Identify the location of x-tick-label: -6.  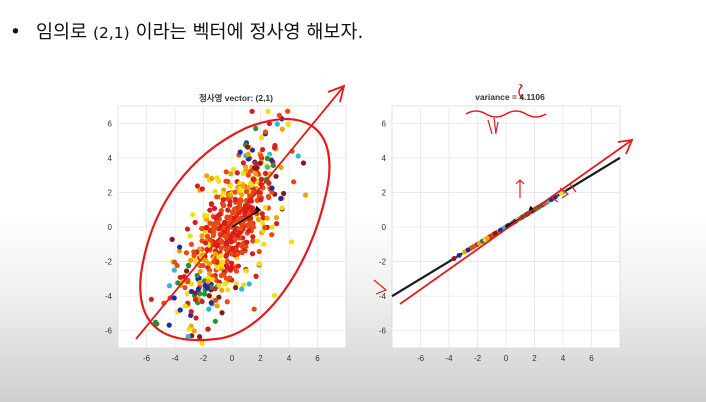
(421, 358).